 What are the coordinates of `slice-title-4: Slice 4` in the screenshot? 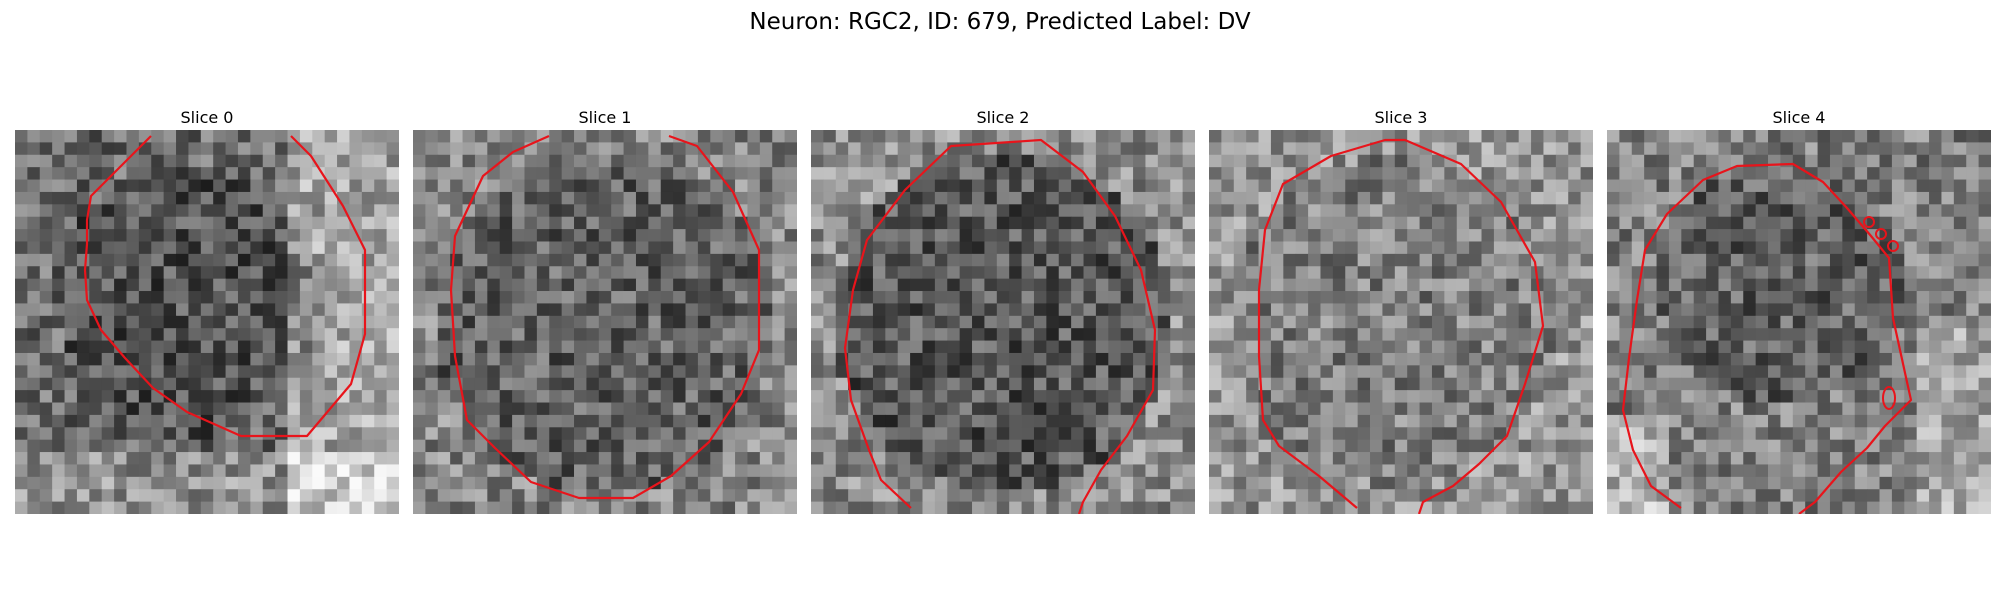 It's located at (1799, 117).